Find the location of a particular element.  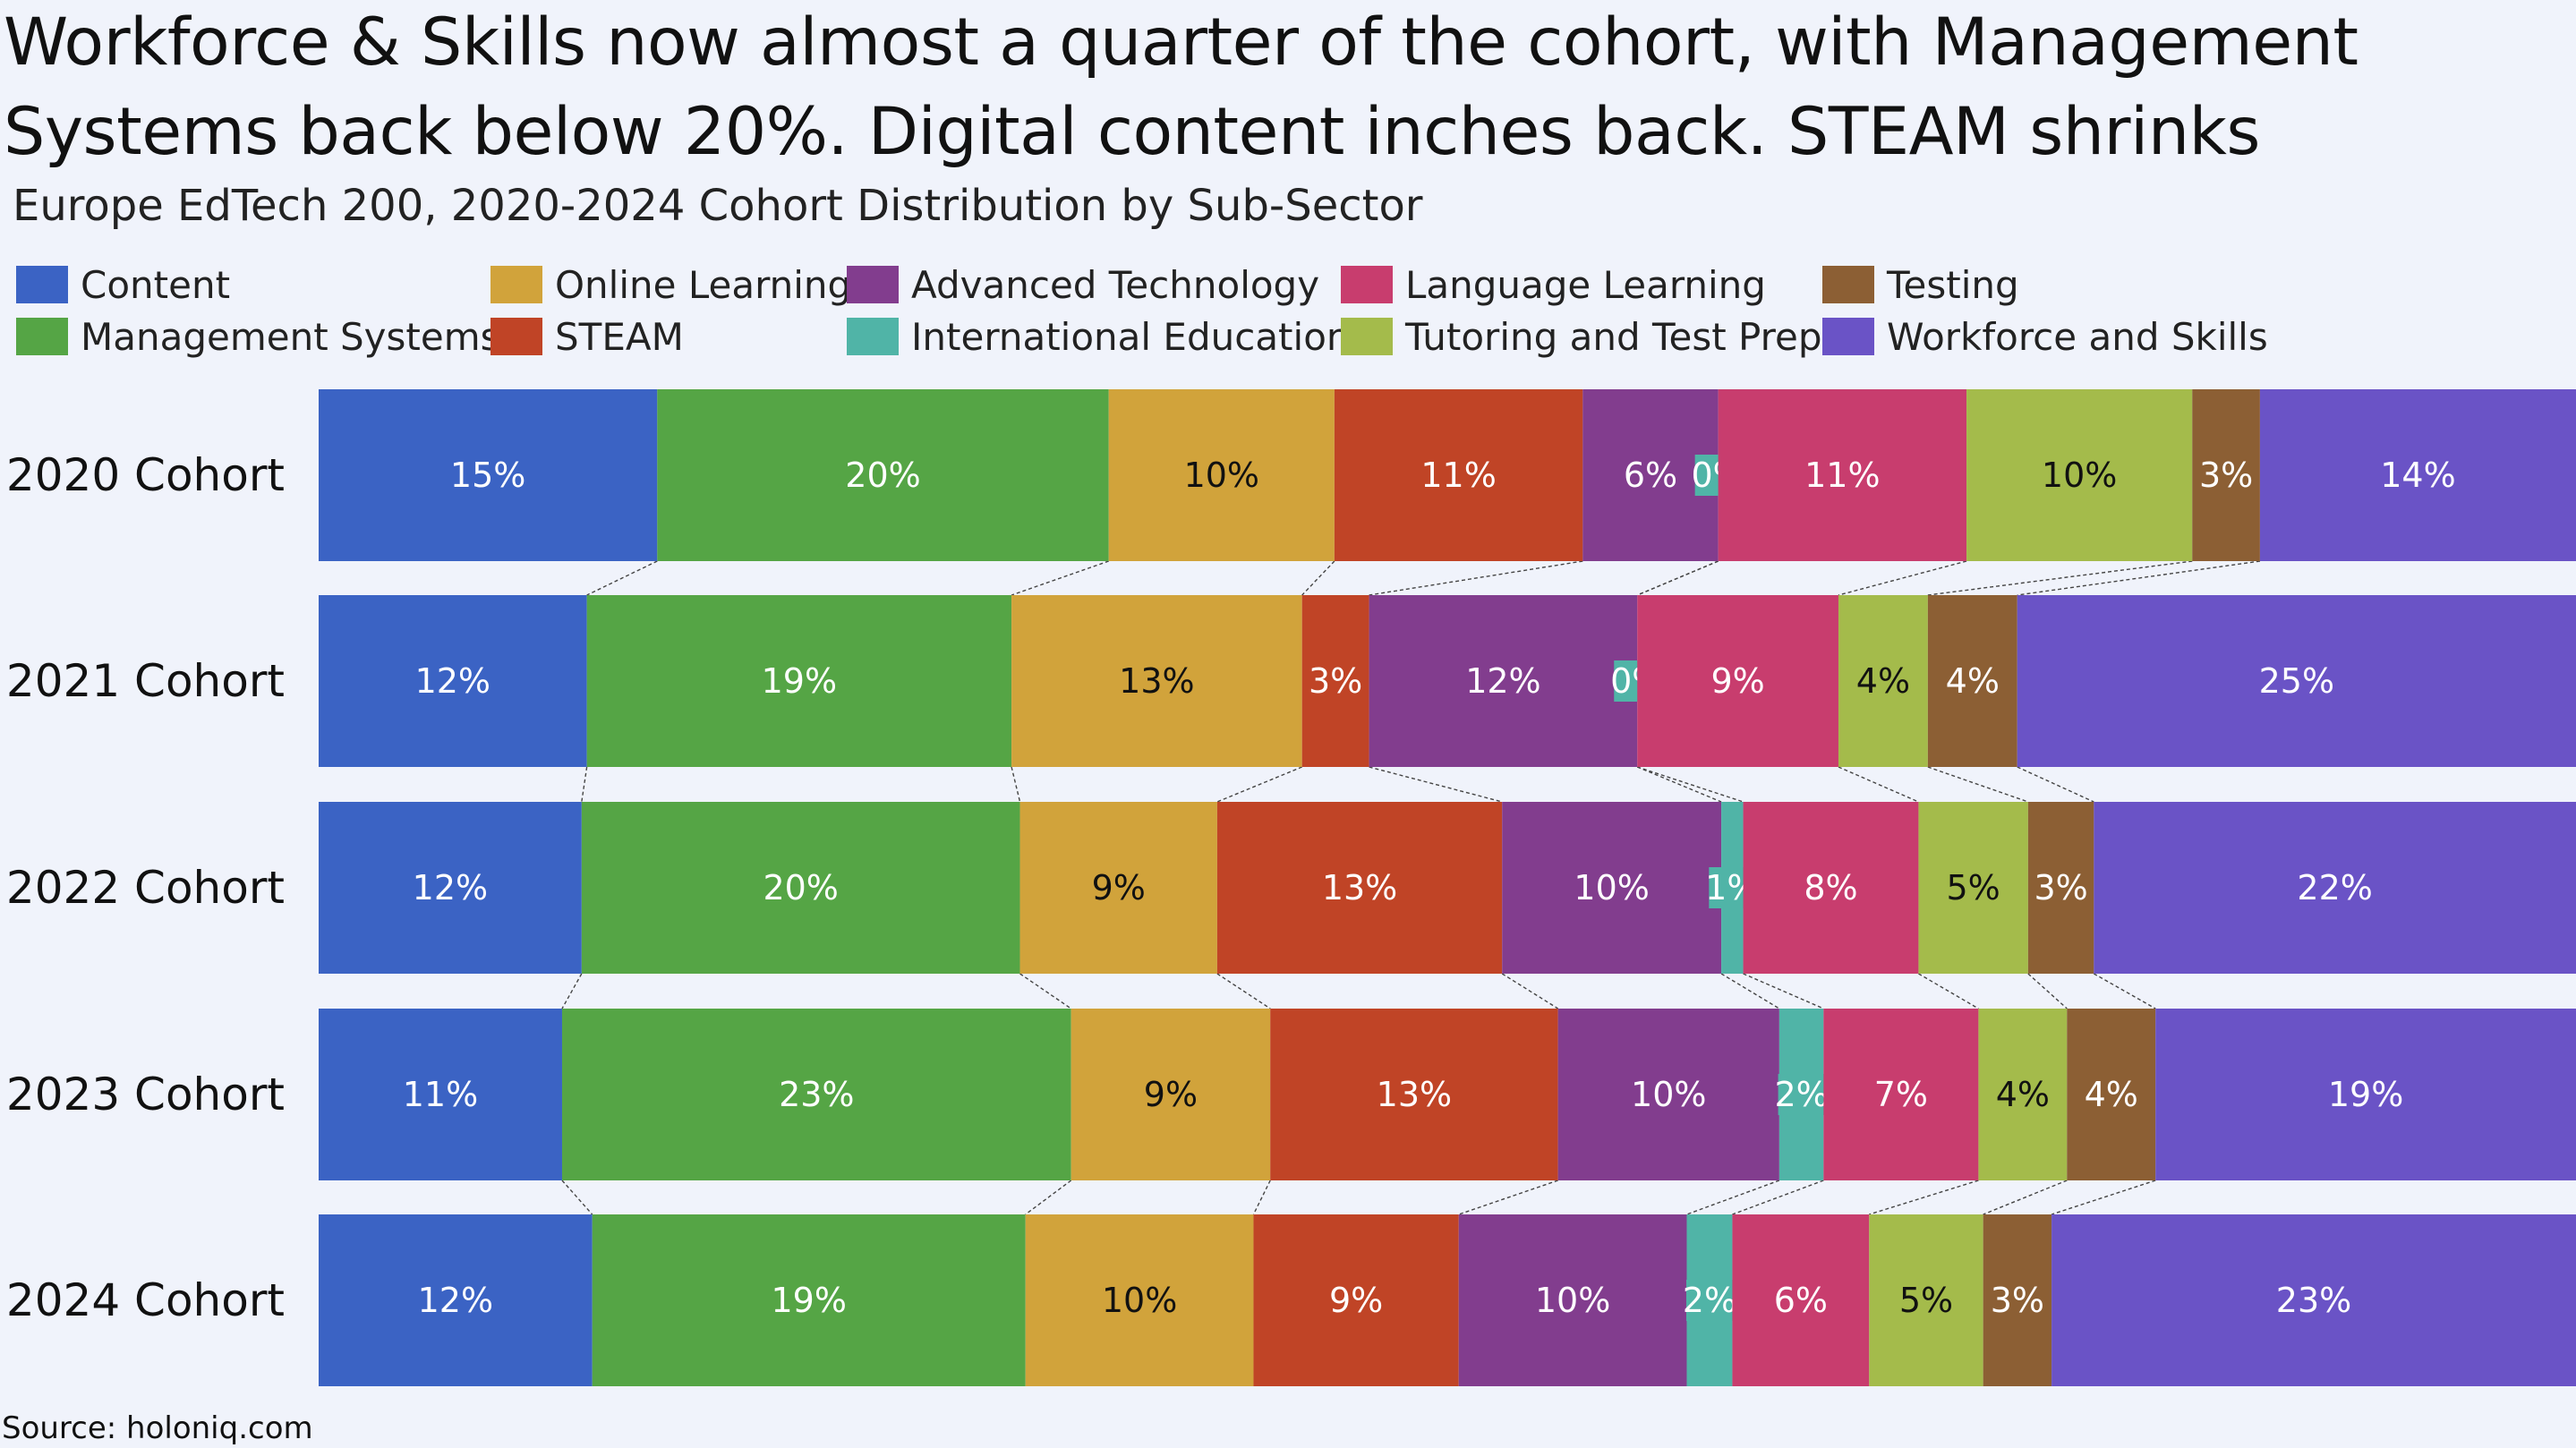

category-label: 2024 Cohort is located at coordinates (145, 1300).